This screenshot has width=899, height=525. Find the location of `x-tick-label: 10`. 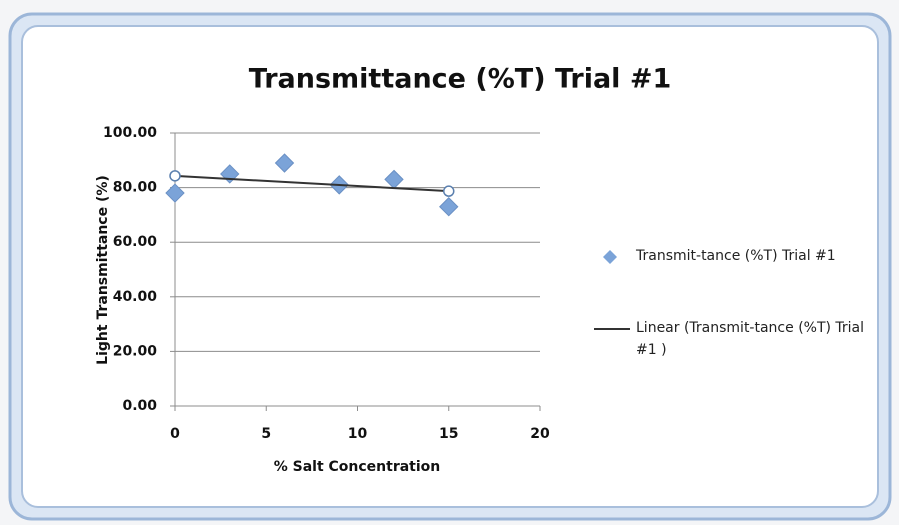

x-tick-label: 10 is located at coordinates (358, 434).